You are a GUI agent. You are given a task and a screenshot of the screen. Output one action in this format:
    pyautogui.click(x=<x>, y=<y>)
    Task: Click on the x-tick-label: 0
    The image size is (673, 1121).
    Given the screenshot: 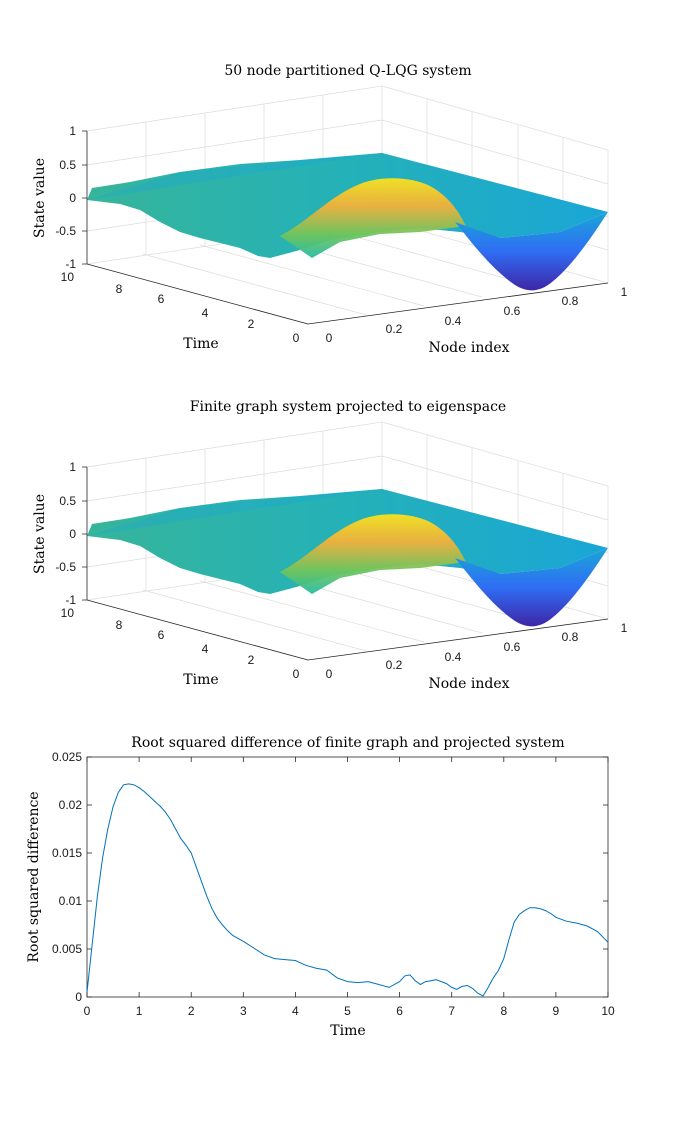 What is the action you would take?
    pyautogui.click(x=87, y=1011)
    